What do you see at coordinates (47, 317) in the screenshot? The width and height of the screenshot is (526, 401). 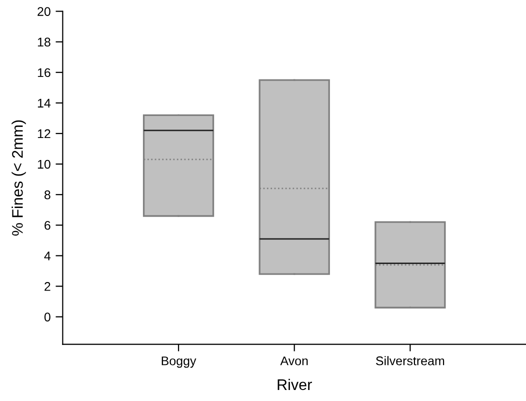 I see `y-tick-label: 0` at bounding box center [47, 317].